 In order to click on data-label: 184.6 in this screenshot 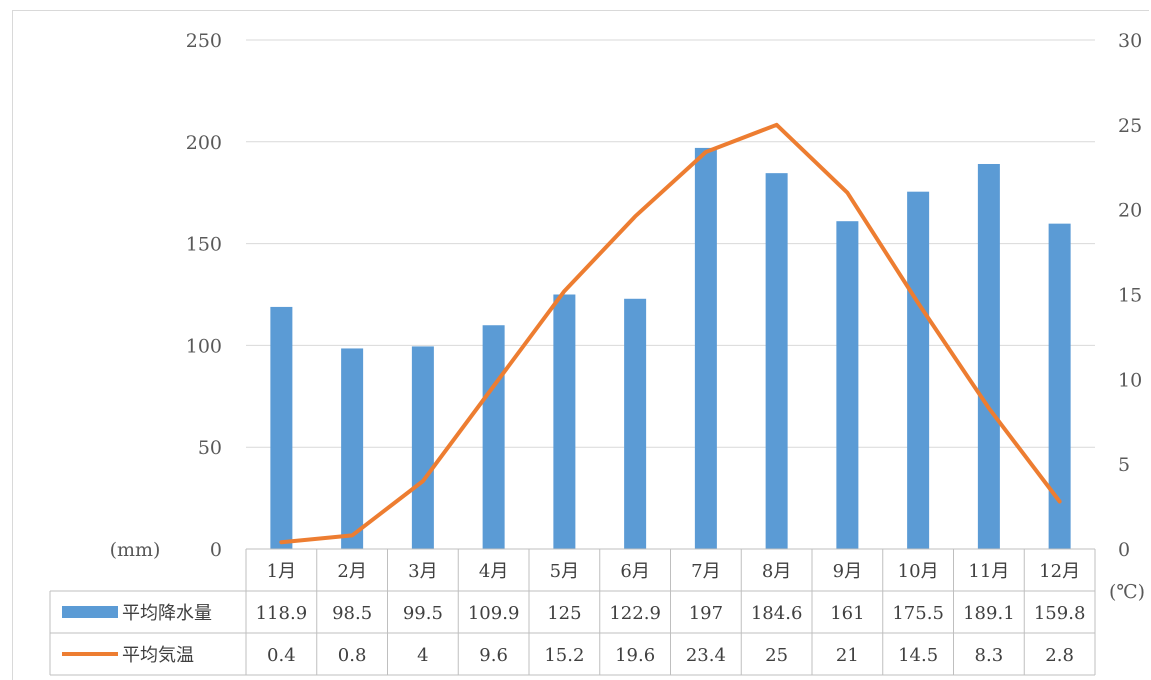, I will do `click(777, 613)`.